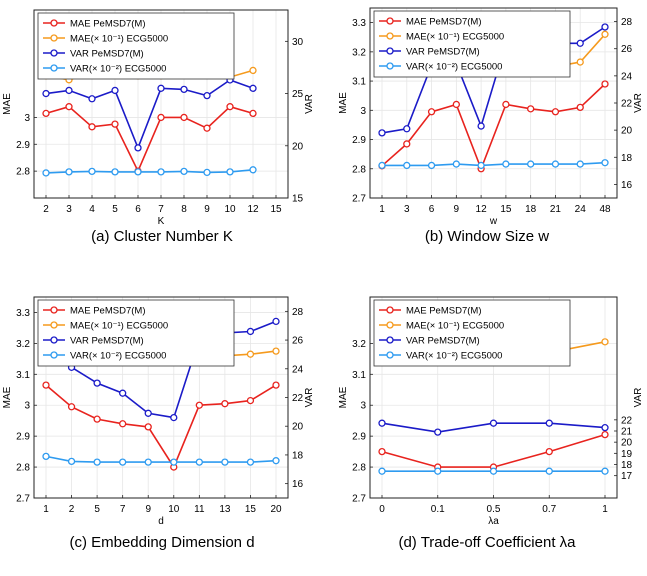 The image size is (647, 576). What do you see at coordinates (487, 542) in the screenshot?
I see `caption: (d) Trade-off Coefficient λa` at bounding box center [487, 542].